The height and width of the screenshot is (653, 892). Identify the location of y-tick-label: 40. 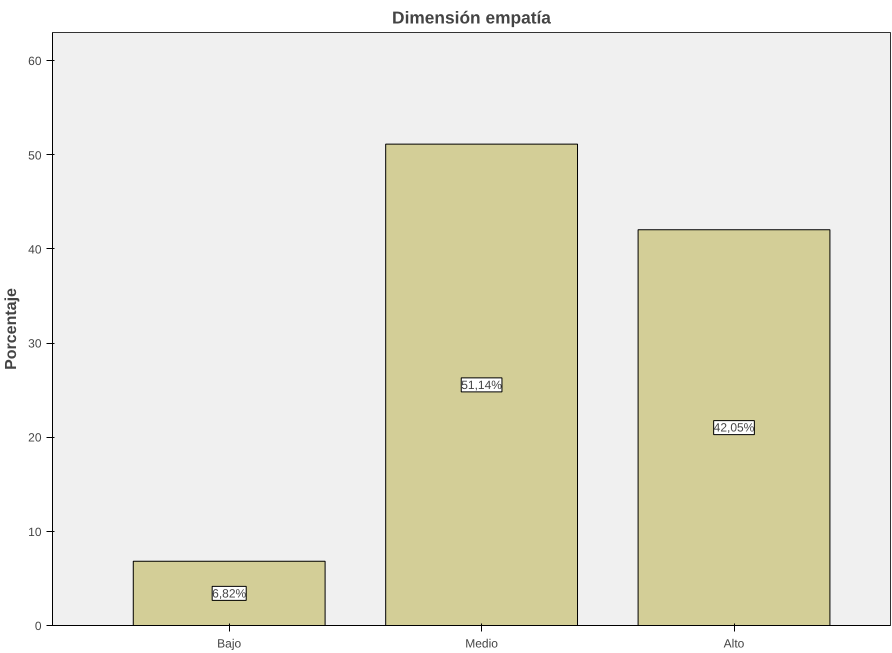
(35, 249).